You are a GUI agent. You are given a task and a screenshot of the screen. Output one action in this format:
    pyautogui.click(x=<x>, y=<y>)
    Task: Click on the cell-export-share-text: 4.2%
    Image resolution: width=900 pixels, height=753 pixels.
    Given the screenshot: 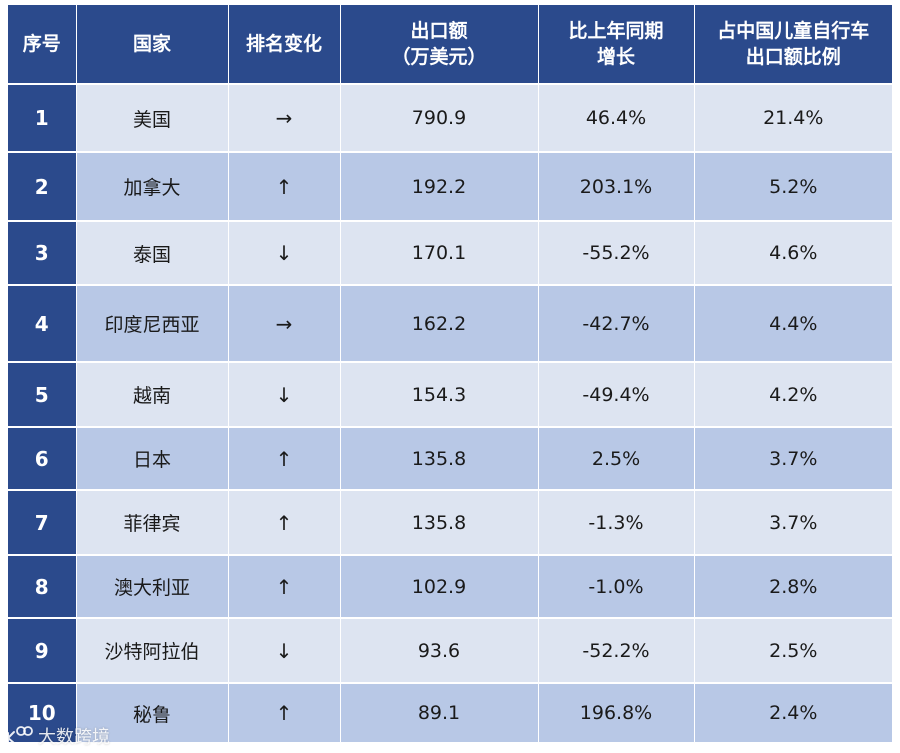 What is the action you would take?
    pyautogui.click(x=793, y=394)
    